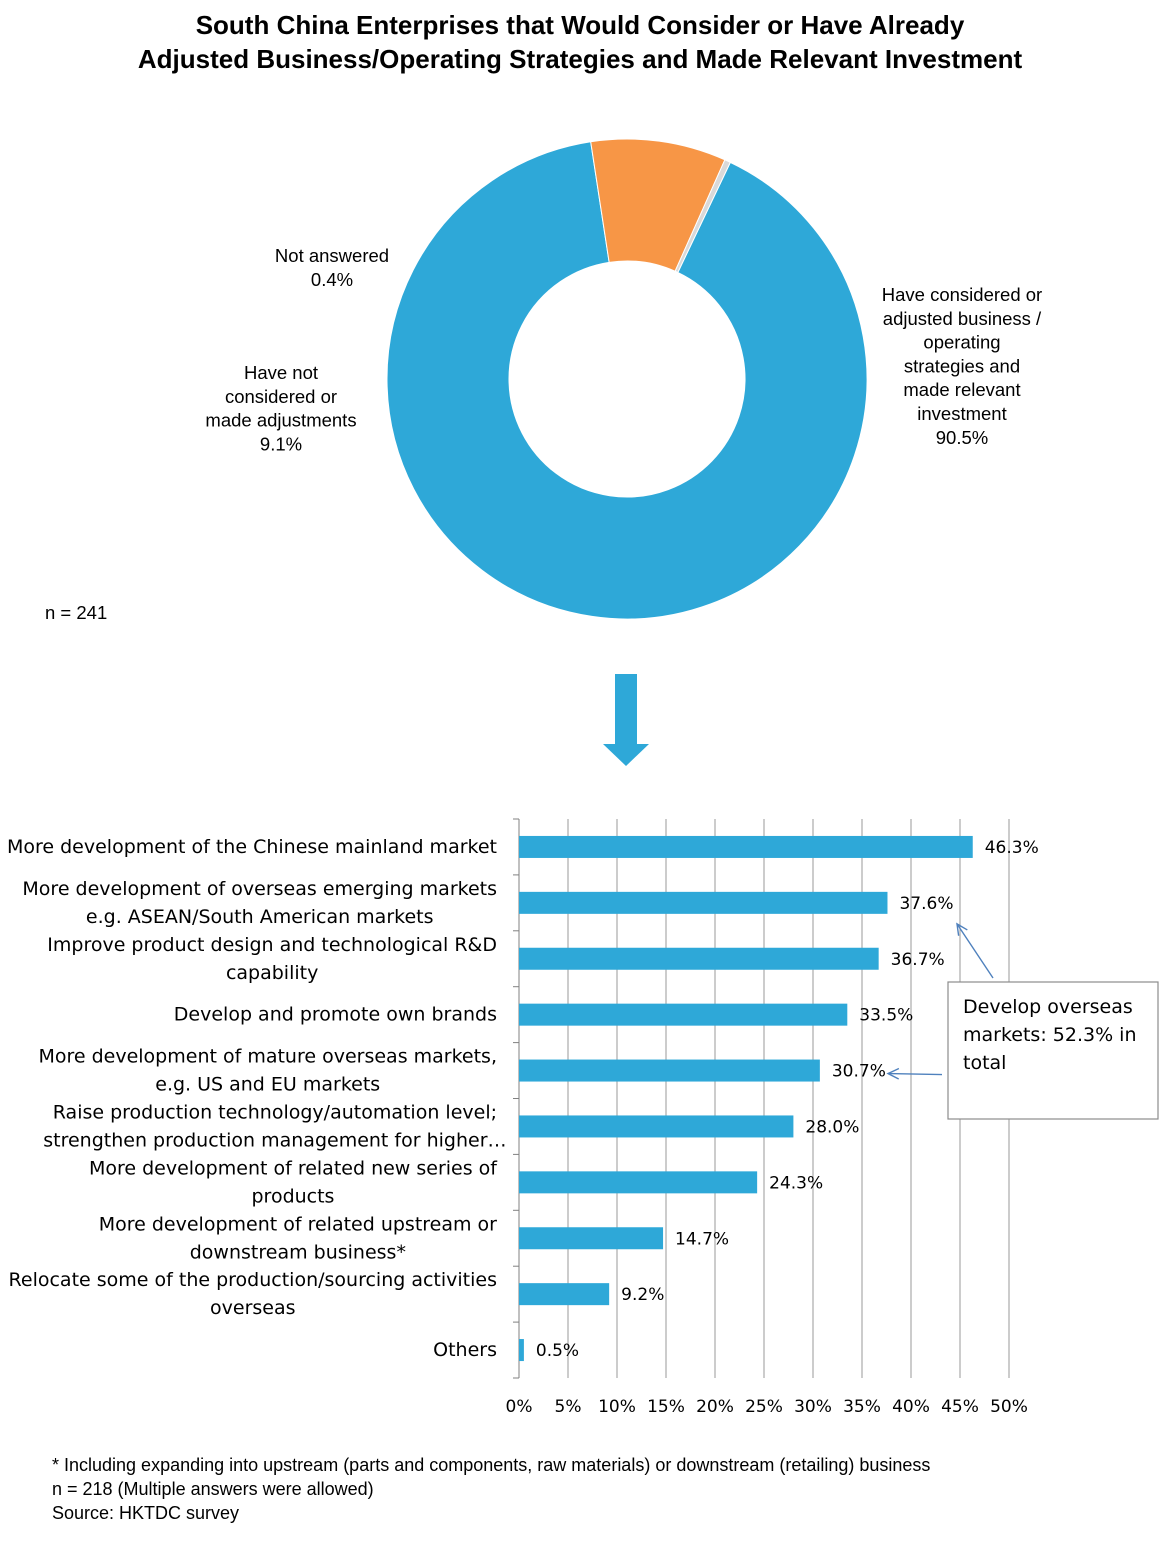  Describe the element at coordinates (568, 1407) in the screenshot. I see `x-tick-label-1: 5%` at that location.